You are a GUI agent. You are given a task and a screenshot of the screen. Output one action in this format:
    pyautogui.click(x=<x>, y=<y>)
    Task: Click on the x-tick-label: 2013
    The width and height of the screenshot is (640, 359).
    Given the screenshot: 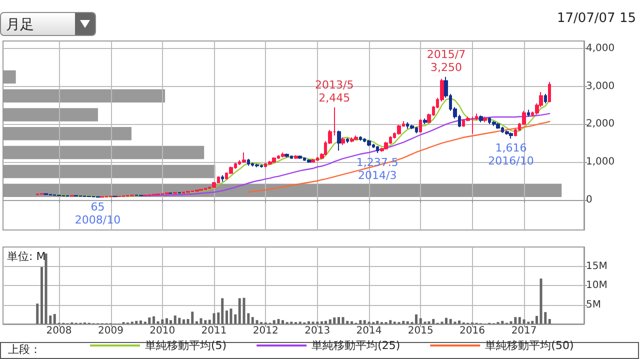 What is the action you would take?
    pyautogui.click(x=317, y=331)
    